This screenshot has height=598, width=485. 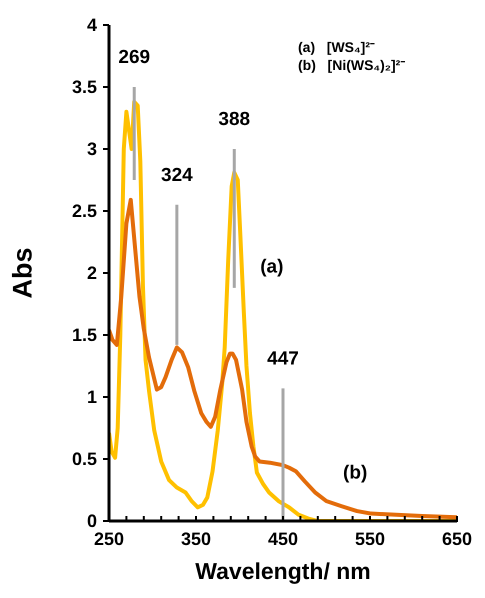 I want to click on series-label: 269, so click(x=134, y=57).